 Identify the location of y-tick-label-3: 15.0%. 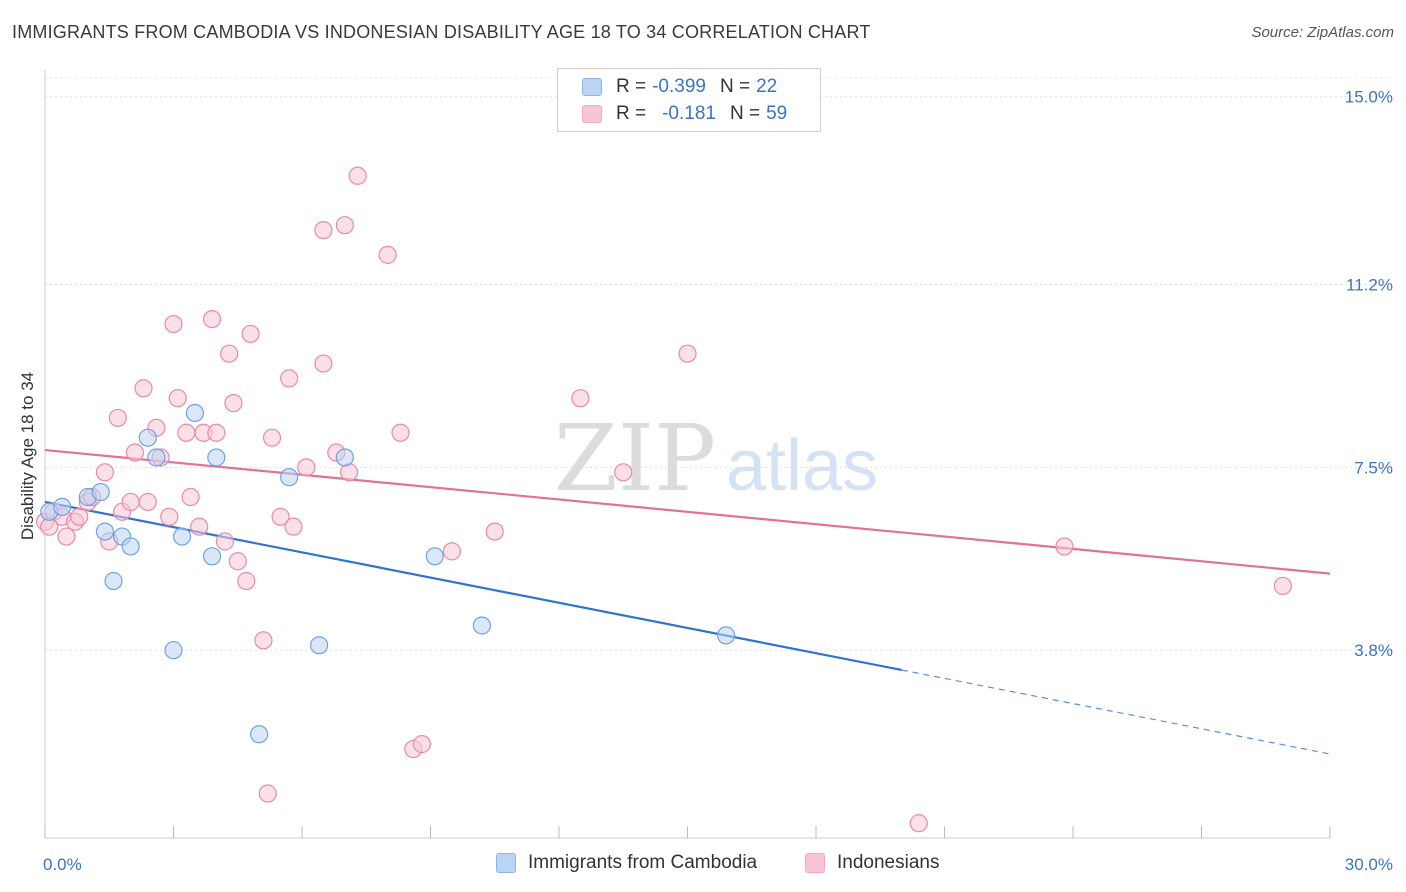
(1369, 97).